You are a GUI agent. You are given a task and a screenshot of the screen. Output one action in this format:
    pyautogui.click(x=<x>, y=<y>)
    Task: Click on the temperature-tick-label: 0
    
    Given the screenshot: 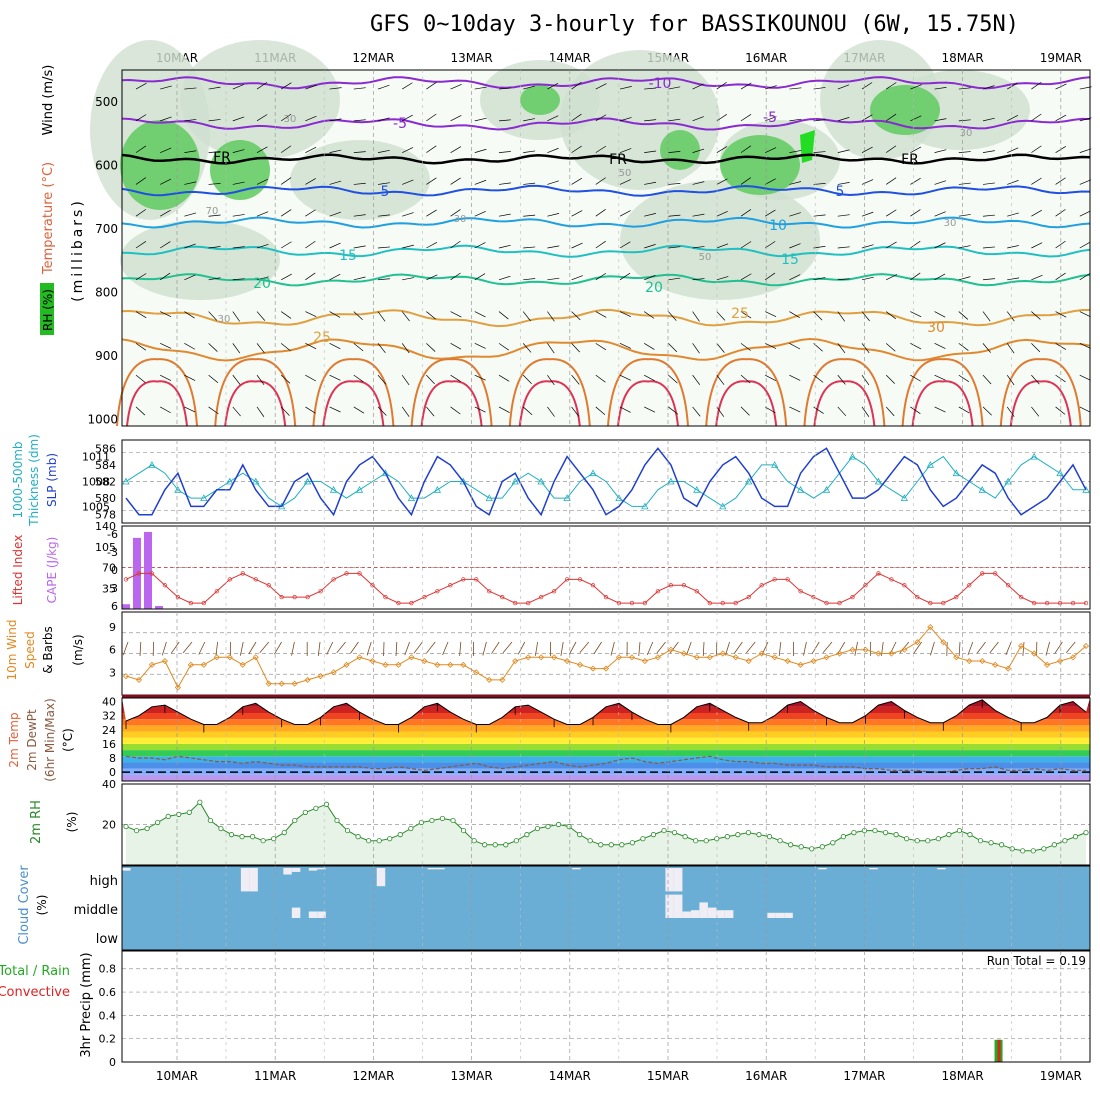 What is the action you would take?
    pyautogui.click(x=112, y=772)
    